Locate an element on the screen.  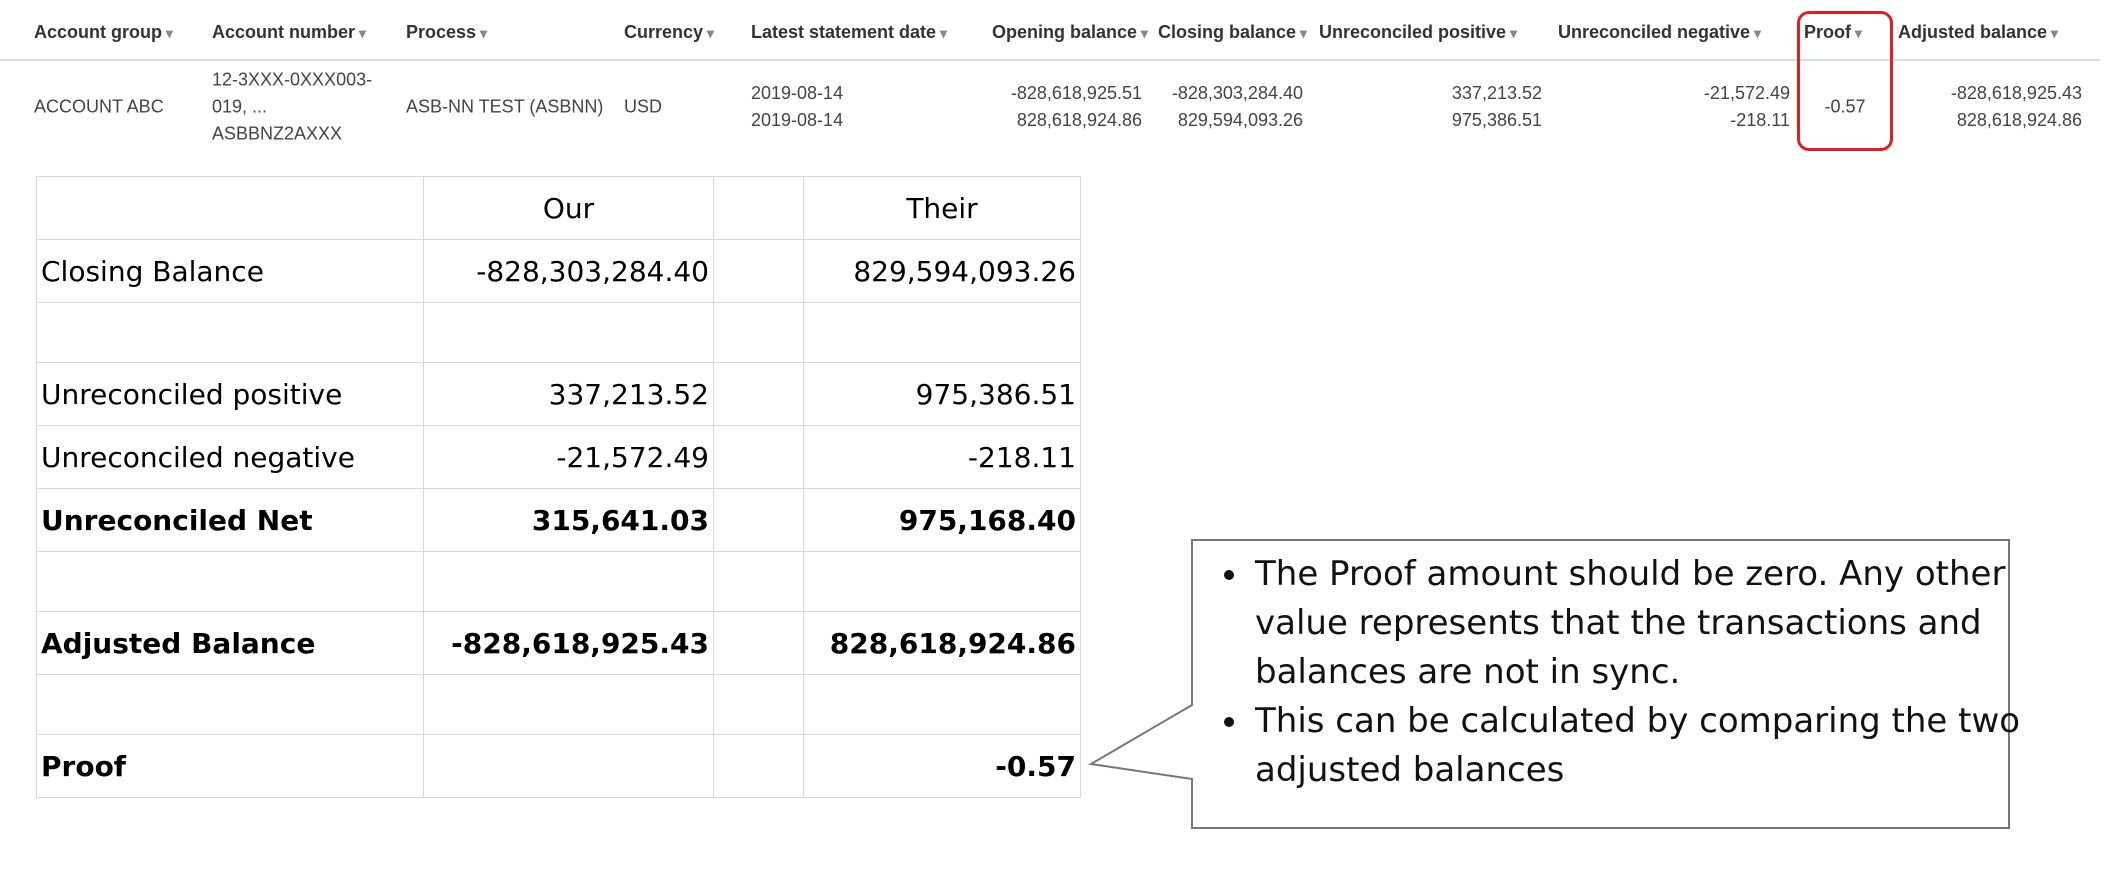
grid-cell: ASB-NN TEST (ASBNN) is located at coordinates (511, 107).